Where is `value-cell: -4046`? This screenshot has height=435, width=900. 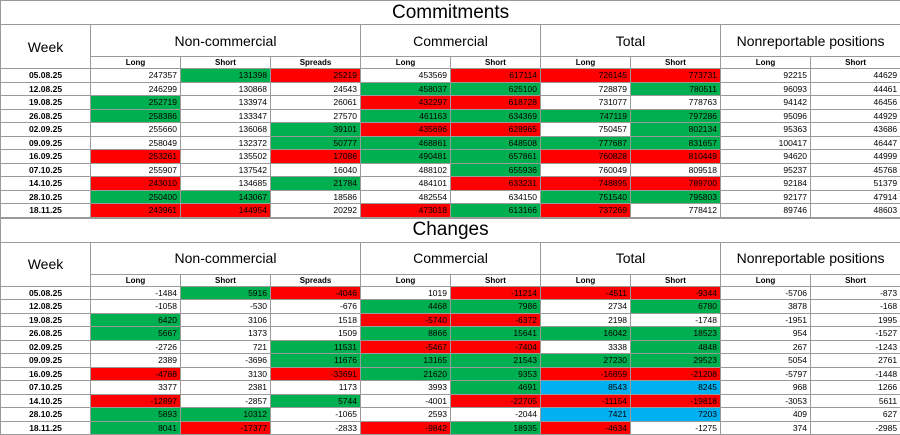 value-cell: -4046 is located at coordinates (316, 293).